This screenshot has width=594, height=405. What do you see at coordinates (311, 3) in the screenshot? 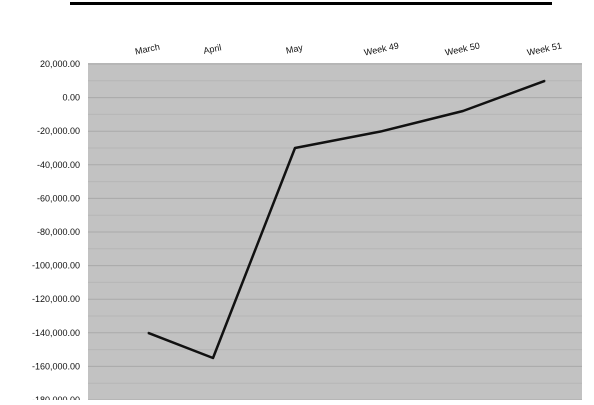
I see `title-underline` at bounding box center [311, 3].